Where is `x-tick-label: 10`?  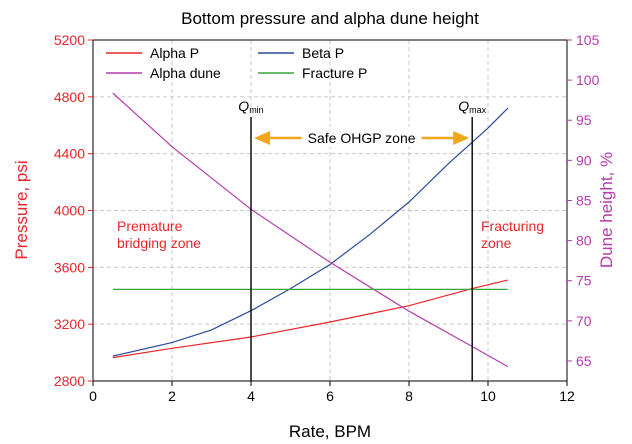 x-tick-label: 10 is located at coordinates (488, 396).